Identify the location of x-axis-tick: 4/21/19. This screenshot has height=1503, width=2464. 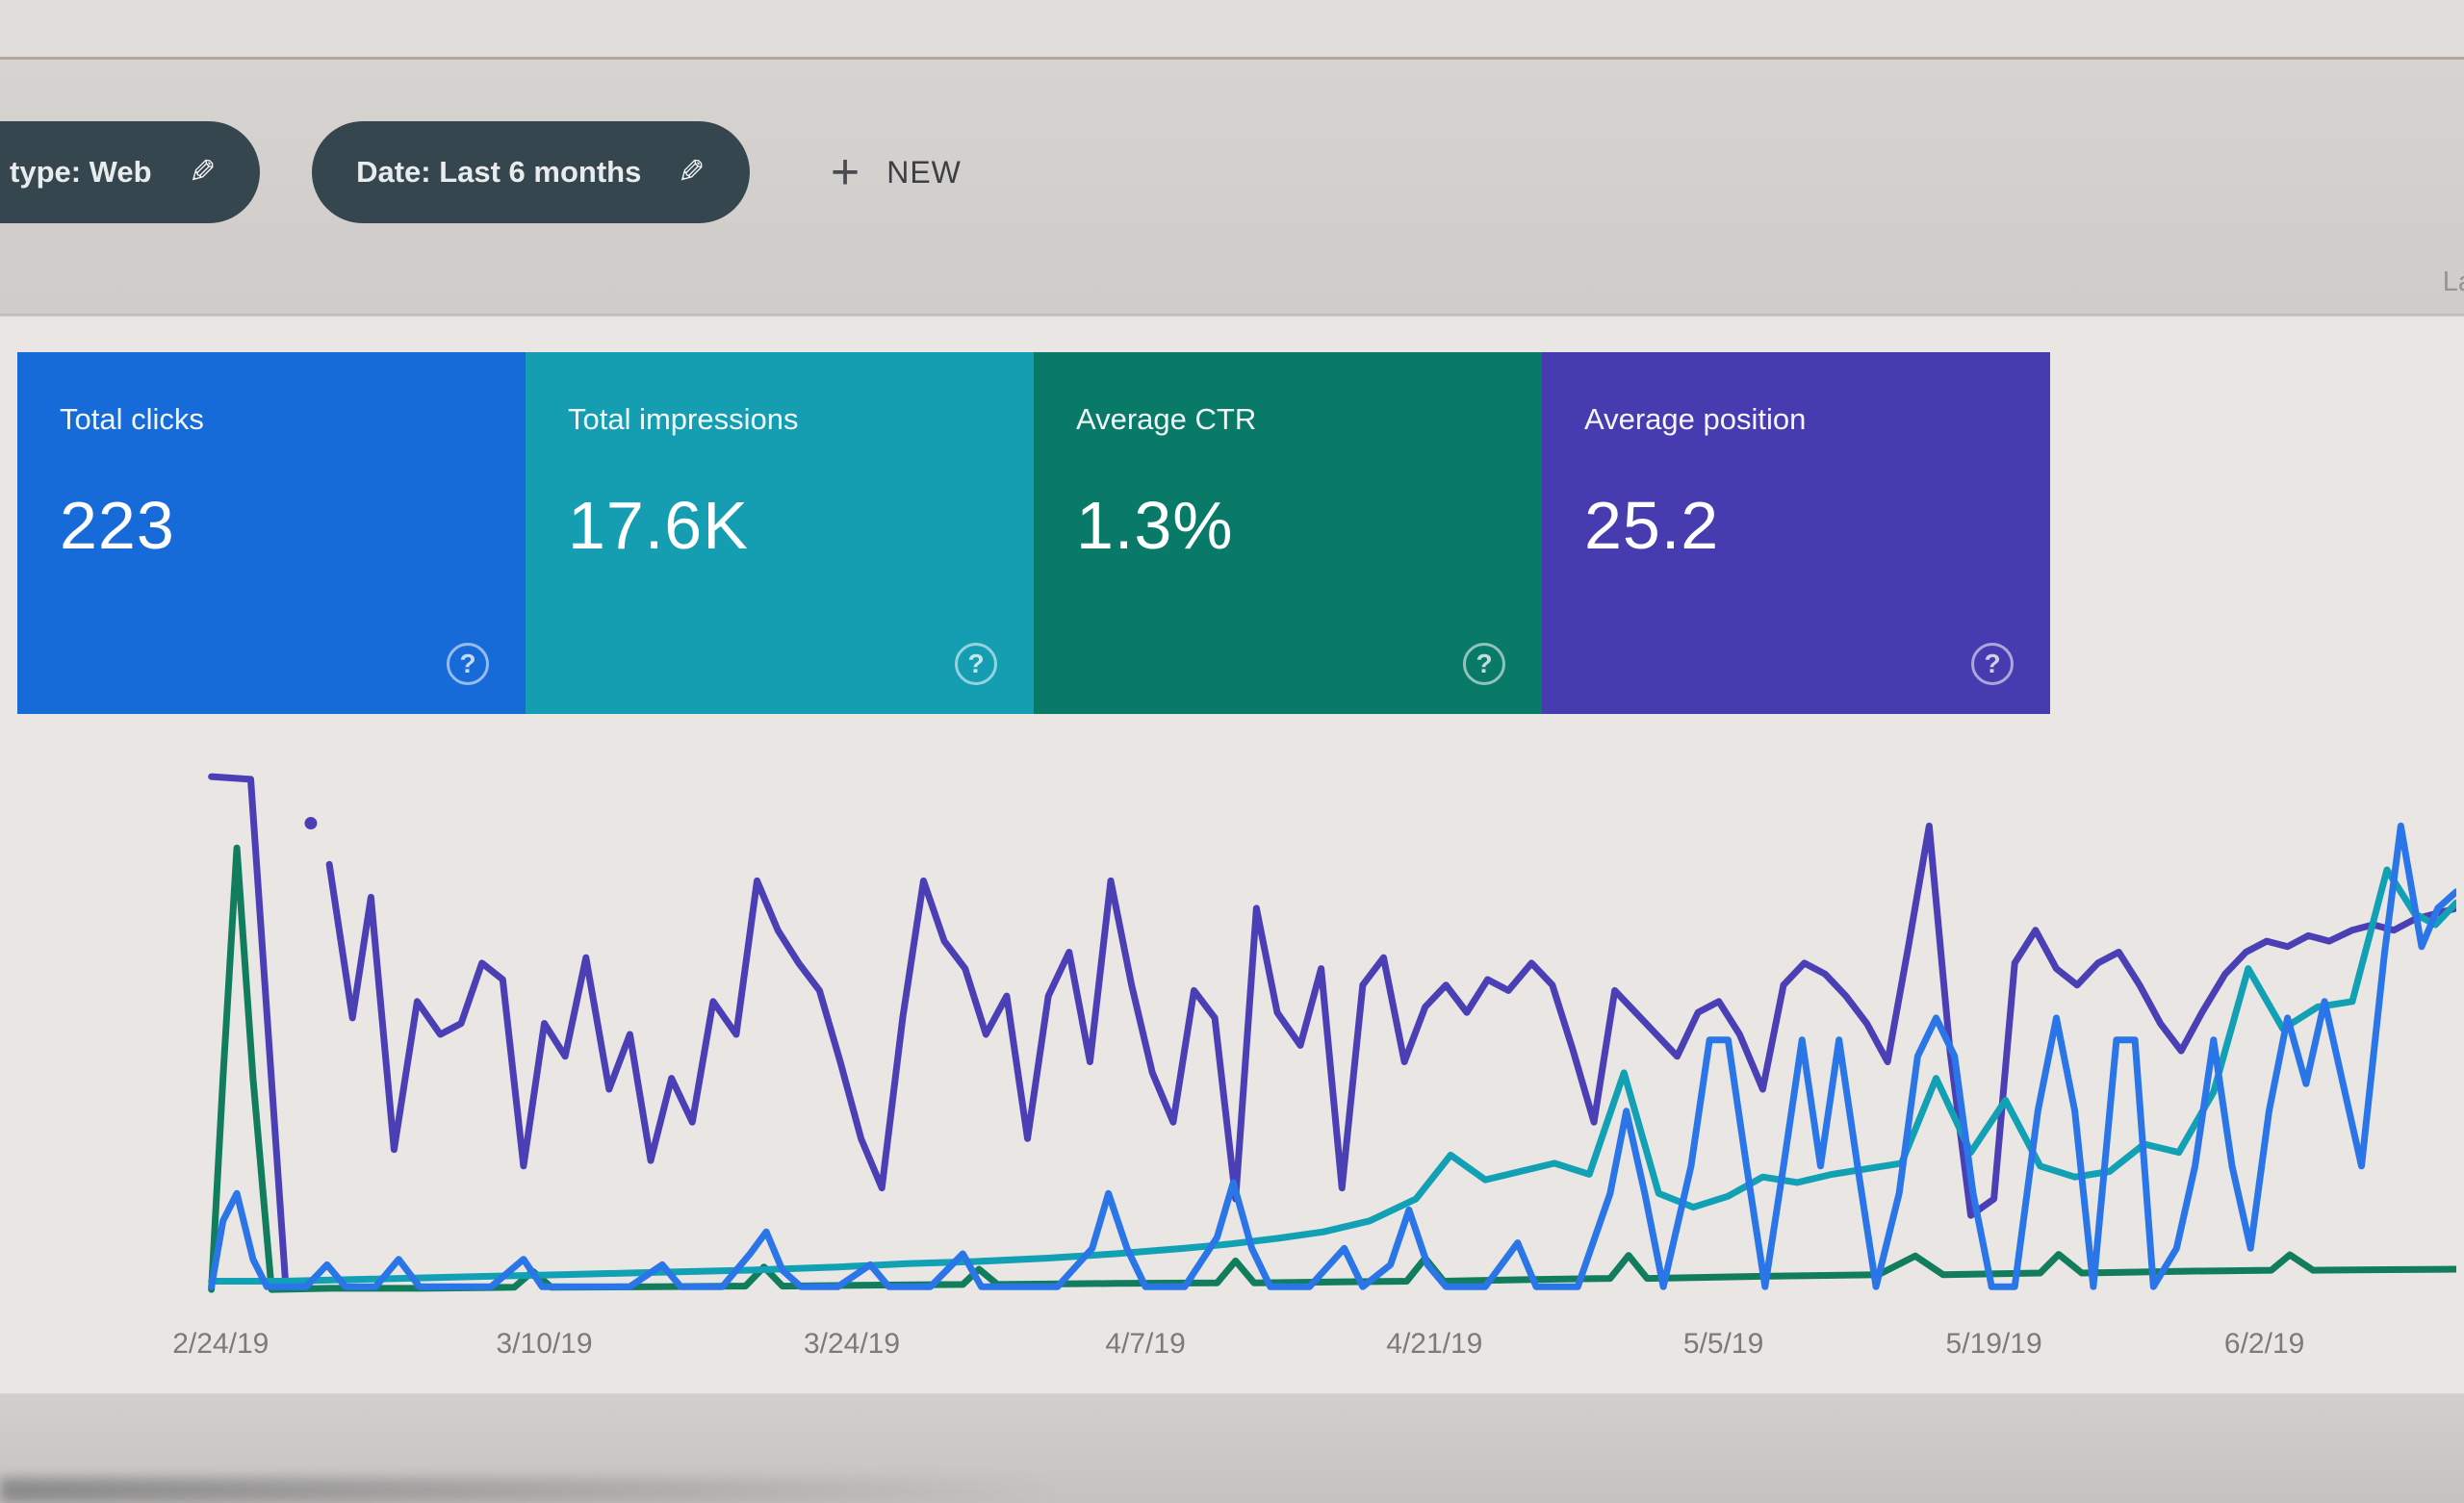
(1434, 1344).